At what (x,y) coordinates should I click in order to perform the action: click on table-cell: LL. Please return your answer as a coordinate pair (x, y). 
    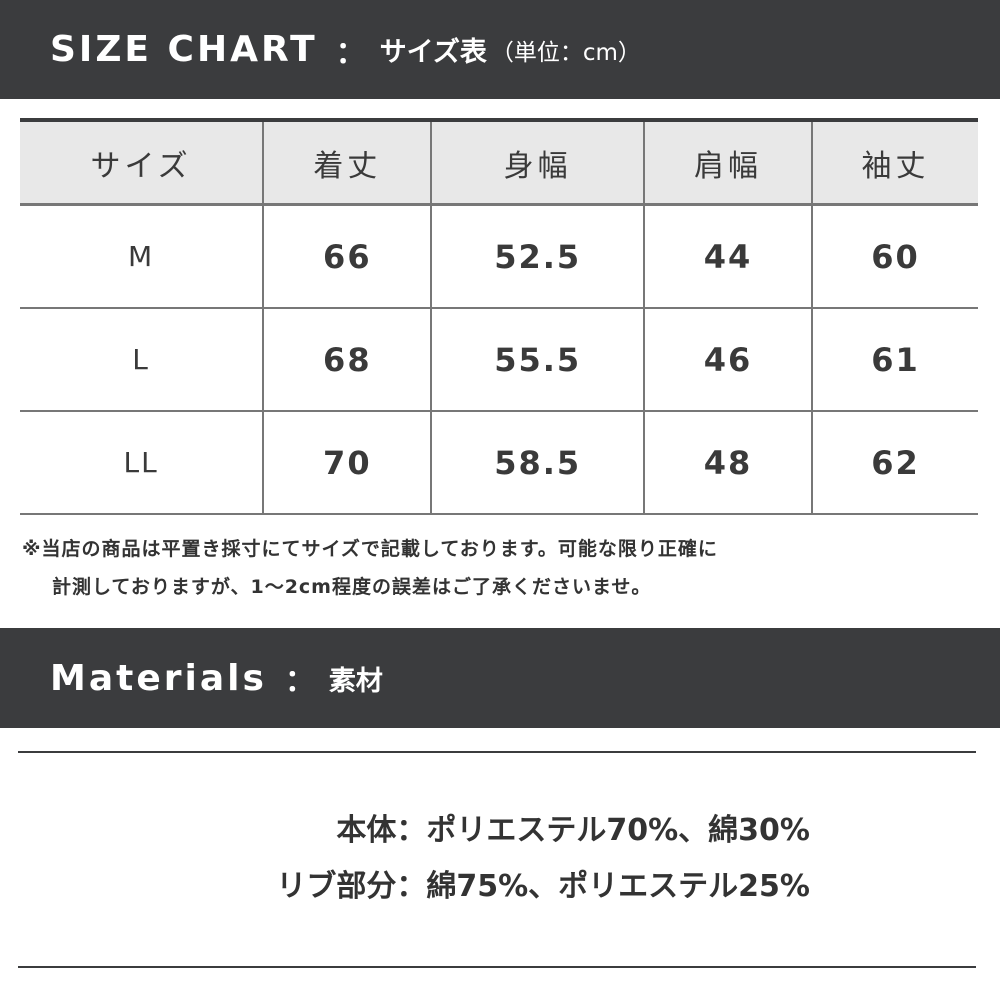
    Looking at the image, I should click on (142, 463).